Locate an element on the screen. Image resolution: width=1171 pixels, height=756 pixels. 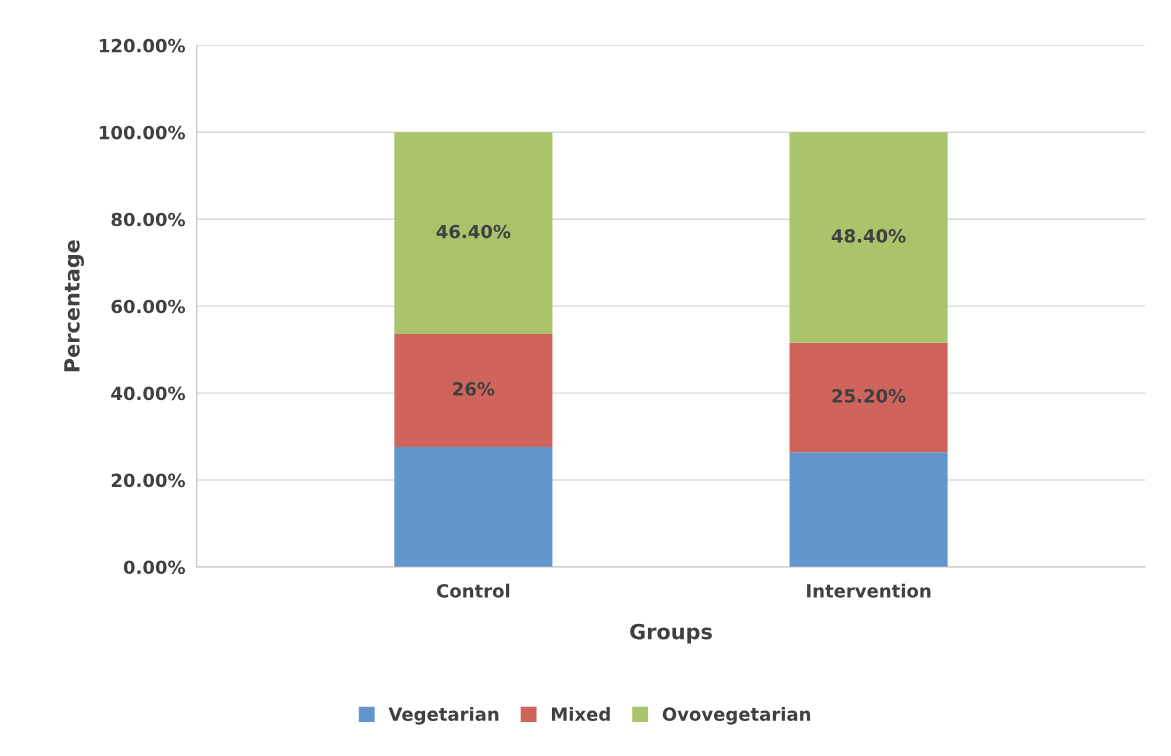
y-tick-label: 120.00% is located at coordinates (142, 45).